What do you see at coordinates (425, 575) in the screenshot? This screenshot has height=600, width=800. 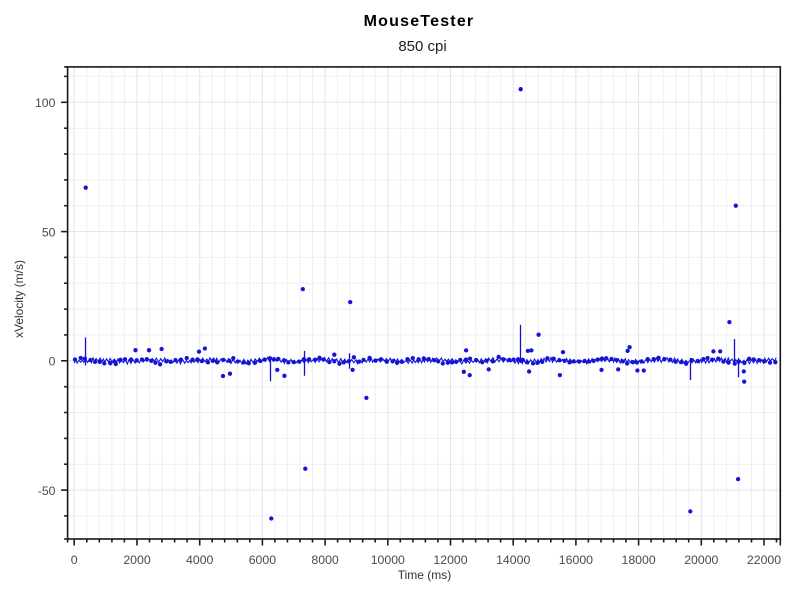 I see `svg-text: Time (ms)` at bounding box center [425, 575].